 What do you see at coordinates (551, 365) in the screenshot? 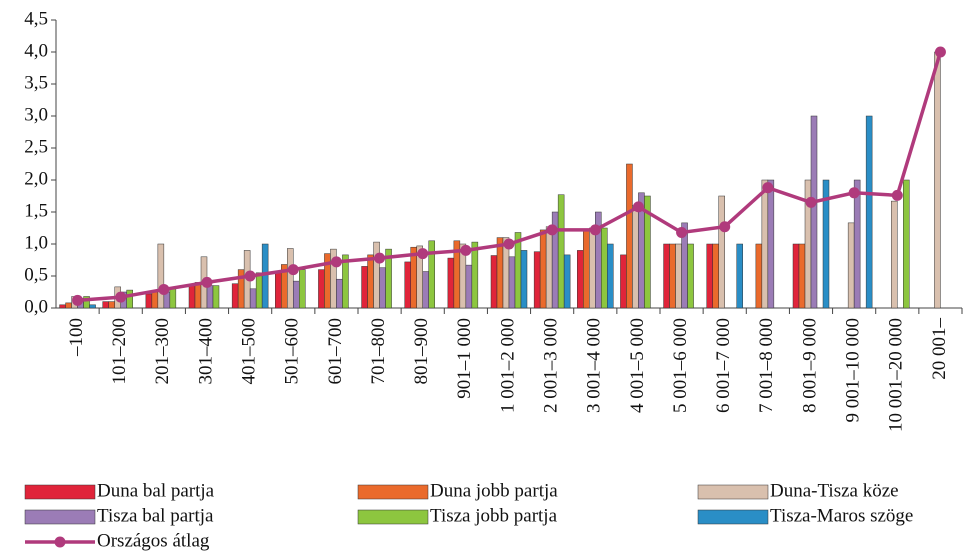
I see `x-tick-label: 2 001–3 000` at bounding box center [551, 365].